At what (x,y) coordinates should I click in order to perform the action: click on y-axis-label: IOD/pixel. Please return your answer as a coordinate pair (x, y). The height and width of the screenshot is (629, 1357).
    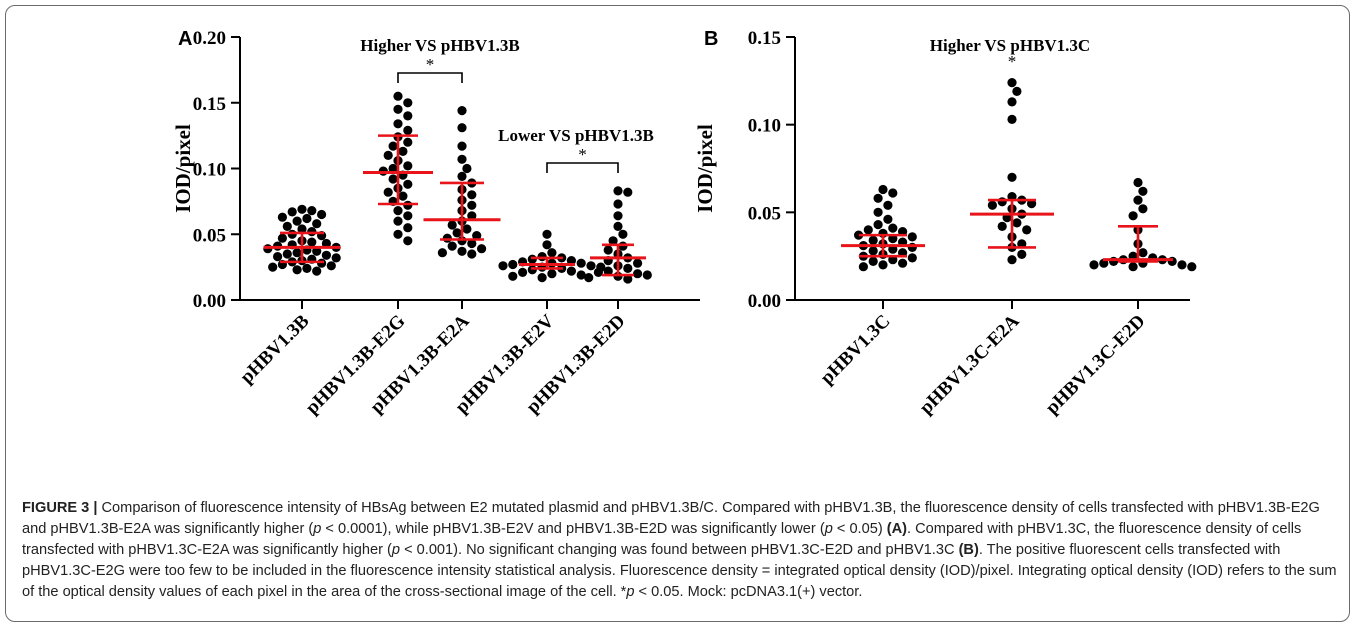
    Looking at the image, I should click on (183, 168).